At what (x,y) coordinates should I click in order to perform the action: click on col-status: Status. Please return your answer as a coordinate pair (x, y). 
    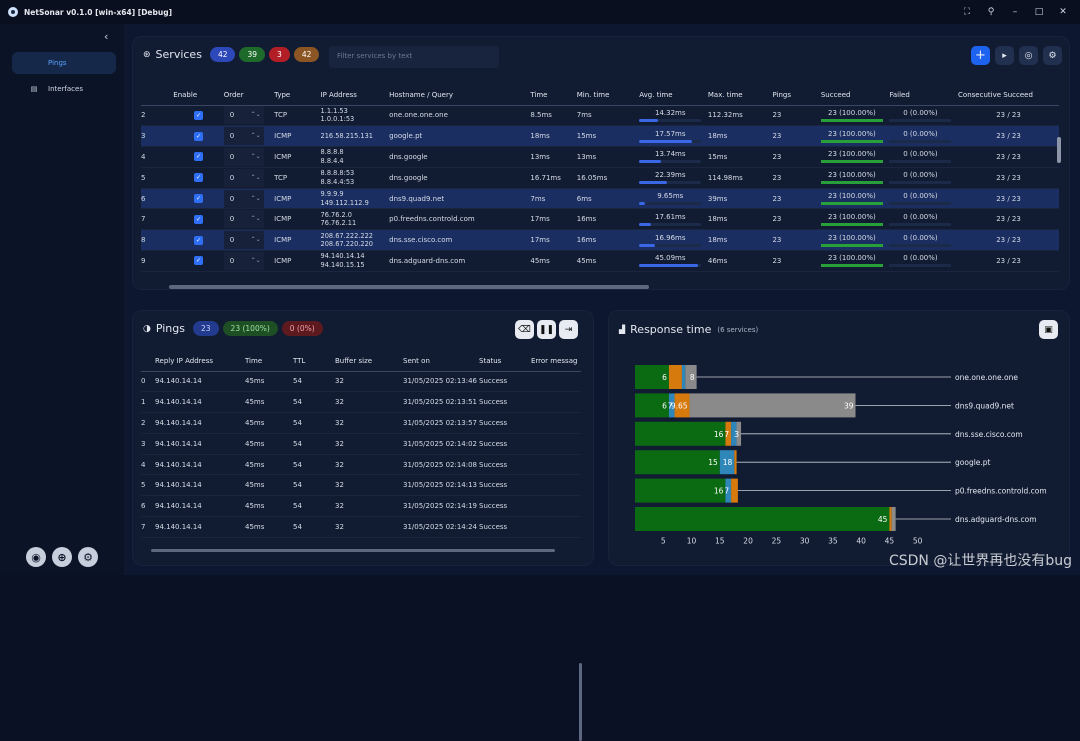
    Looking at the image, I should click on (505, 361).